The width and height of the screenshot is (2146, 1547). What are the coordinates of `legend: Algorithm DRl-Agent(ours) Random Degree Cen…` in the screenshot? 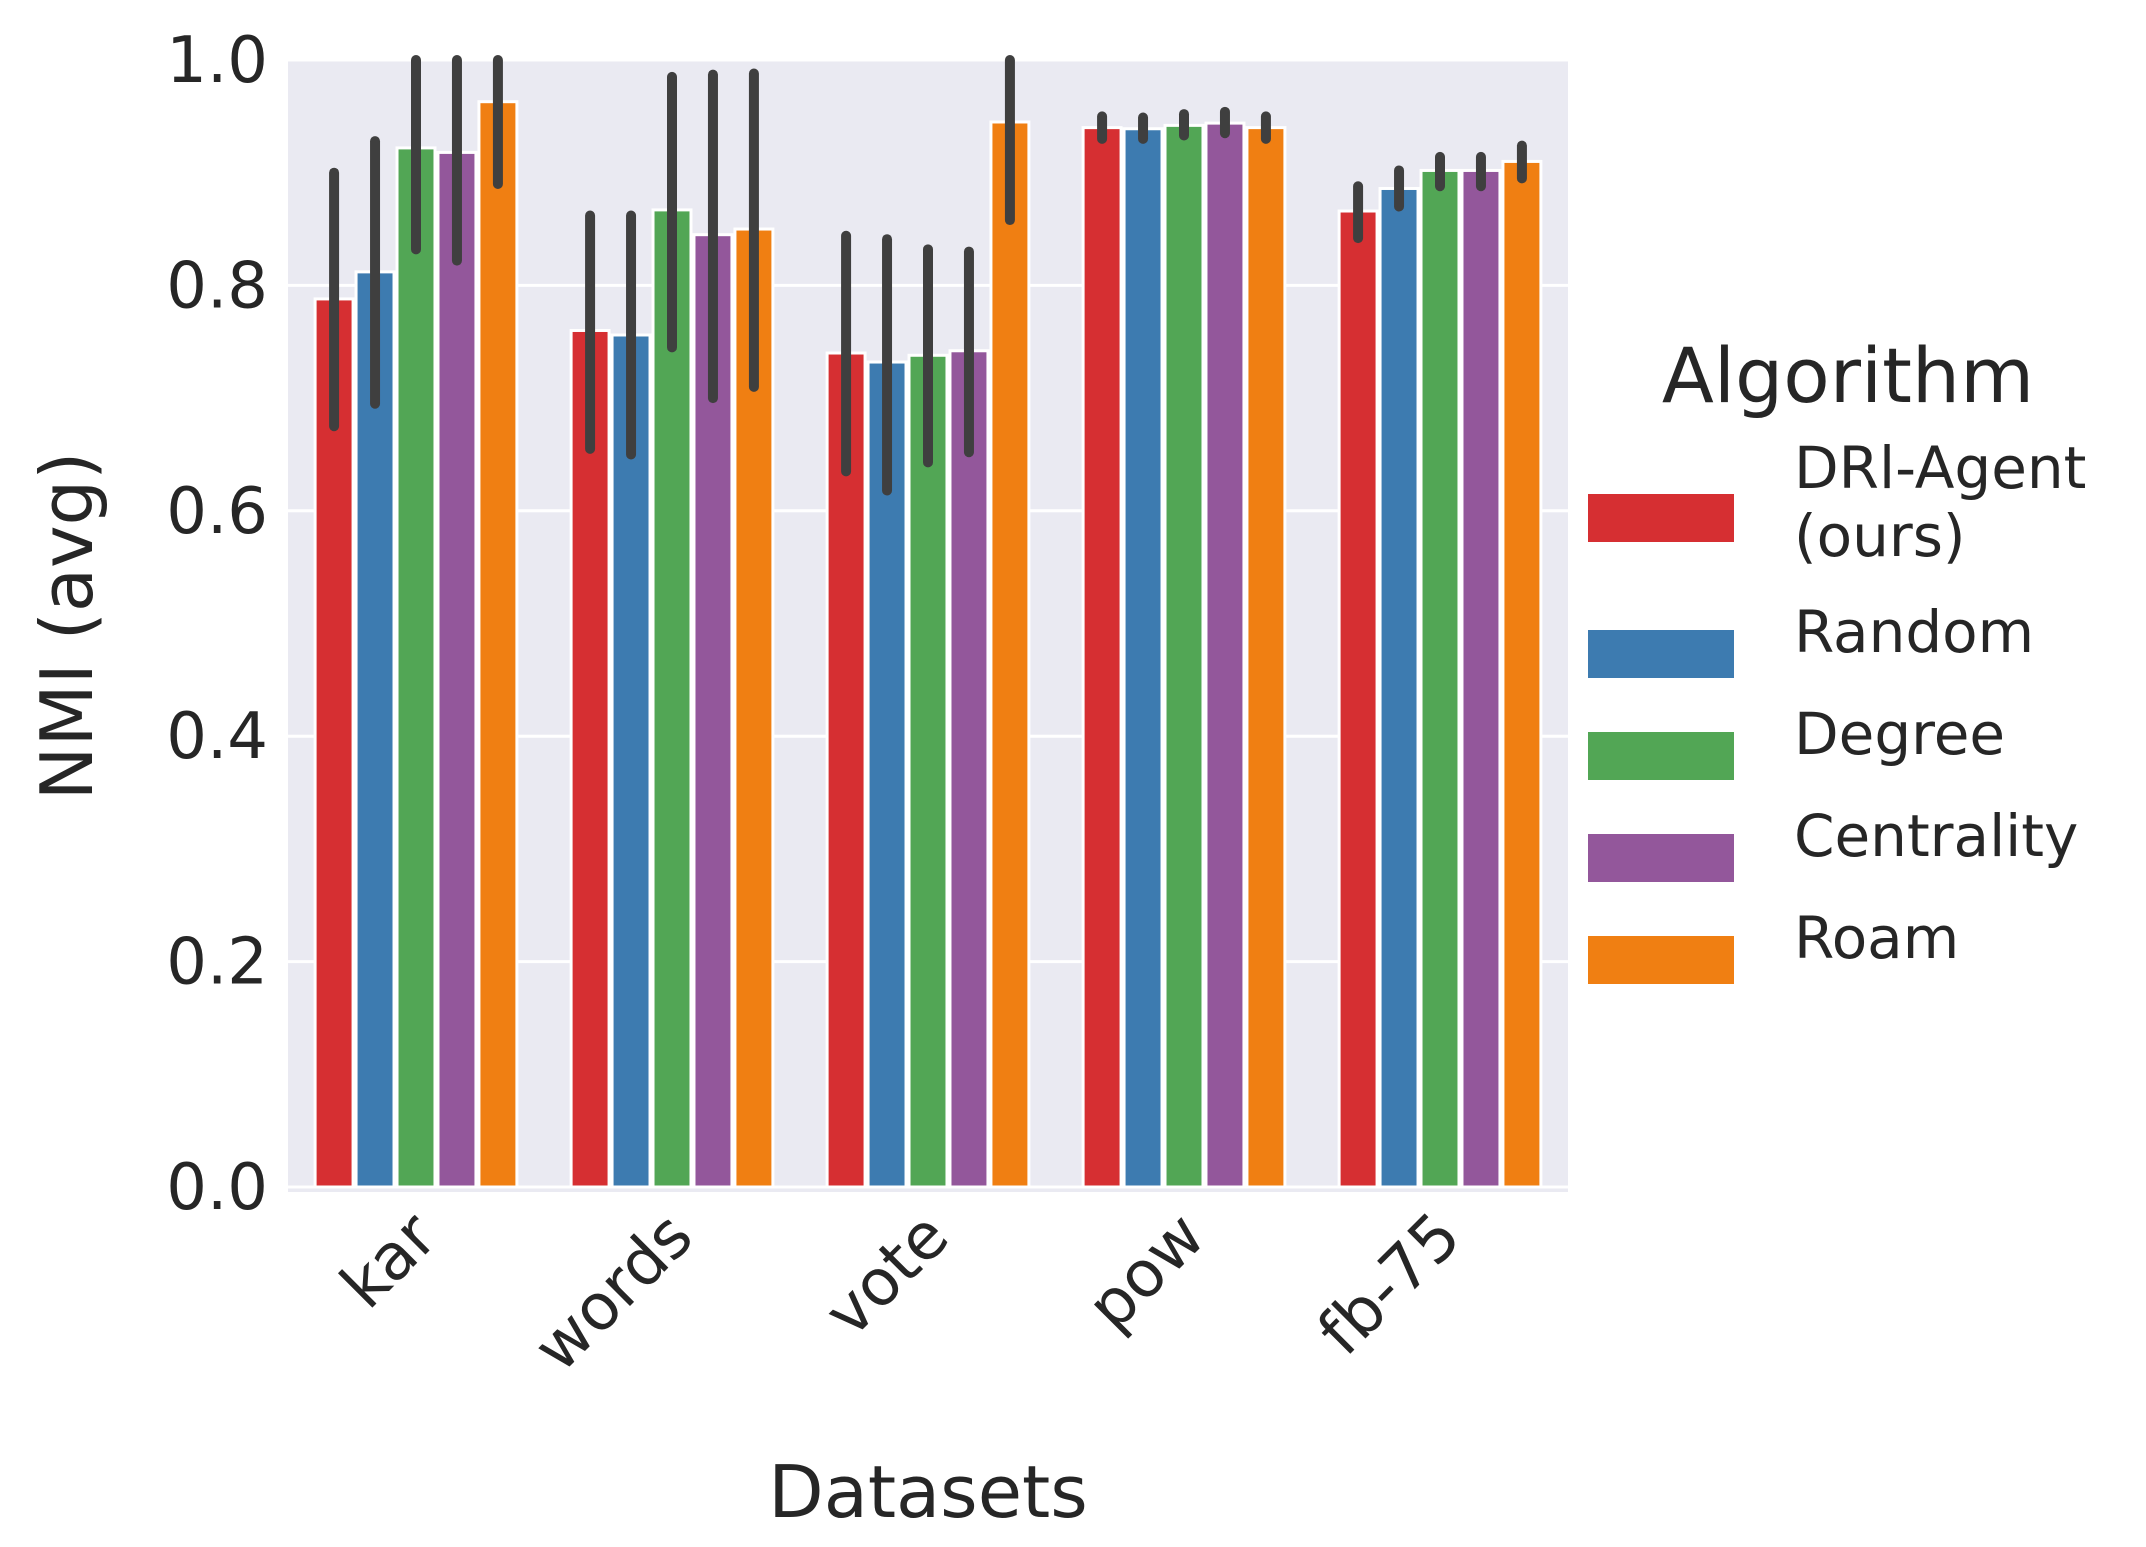 It's located at (1837, 657).